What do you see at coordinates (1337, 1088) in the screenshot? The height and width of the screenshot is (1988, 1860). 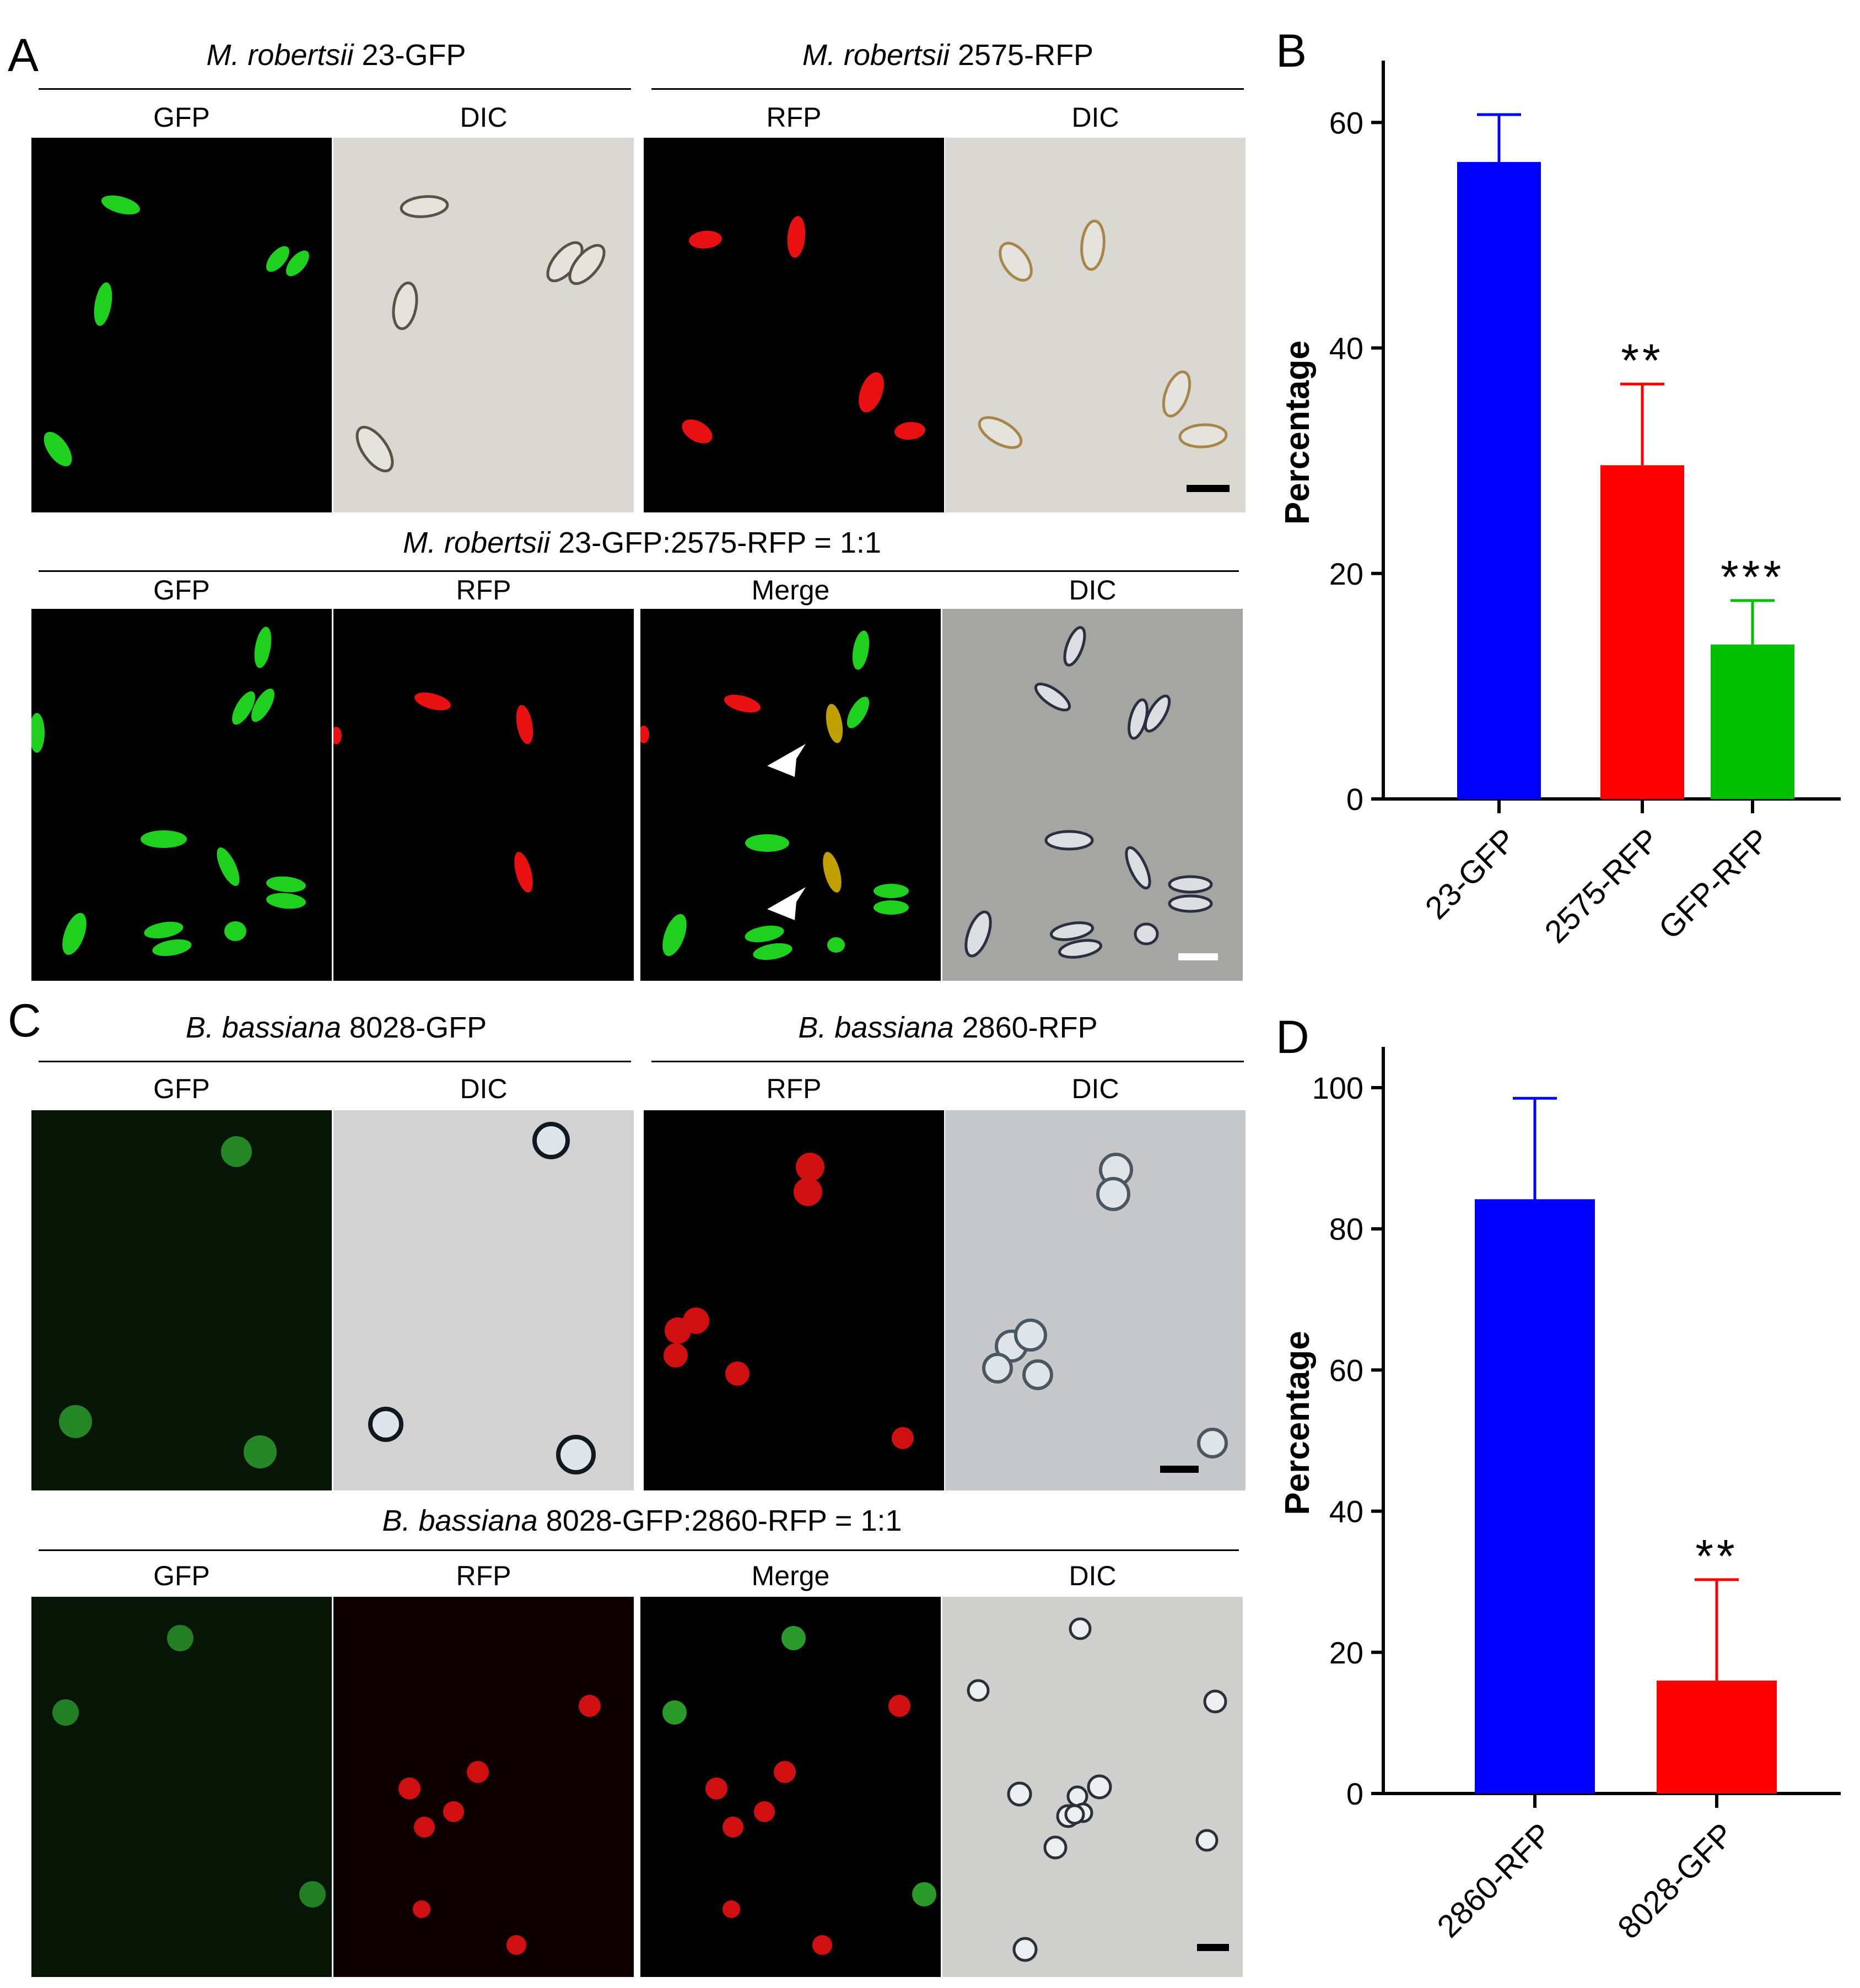 I see `y-tick-label: 100` at bounding box center [1337, 1088].